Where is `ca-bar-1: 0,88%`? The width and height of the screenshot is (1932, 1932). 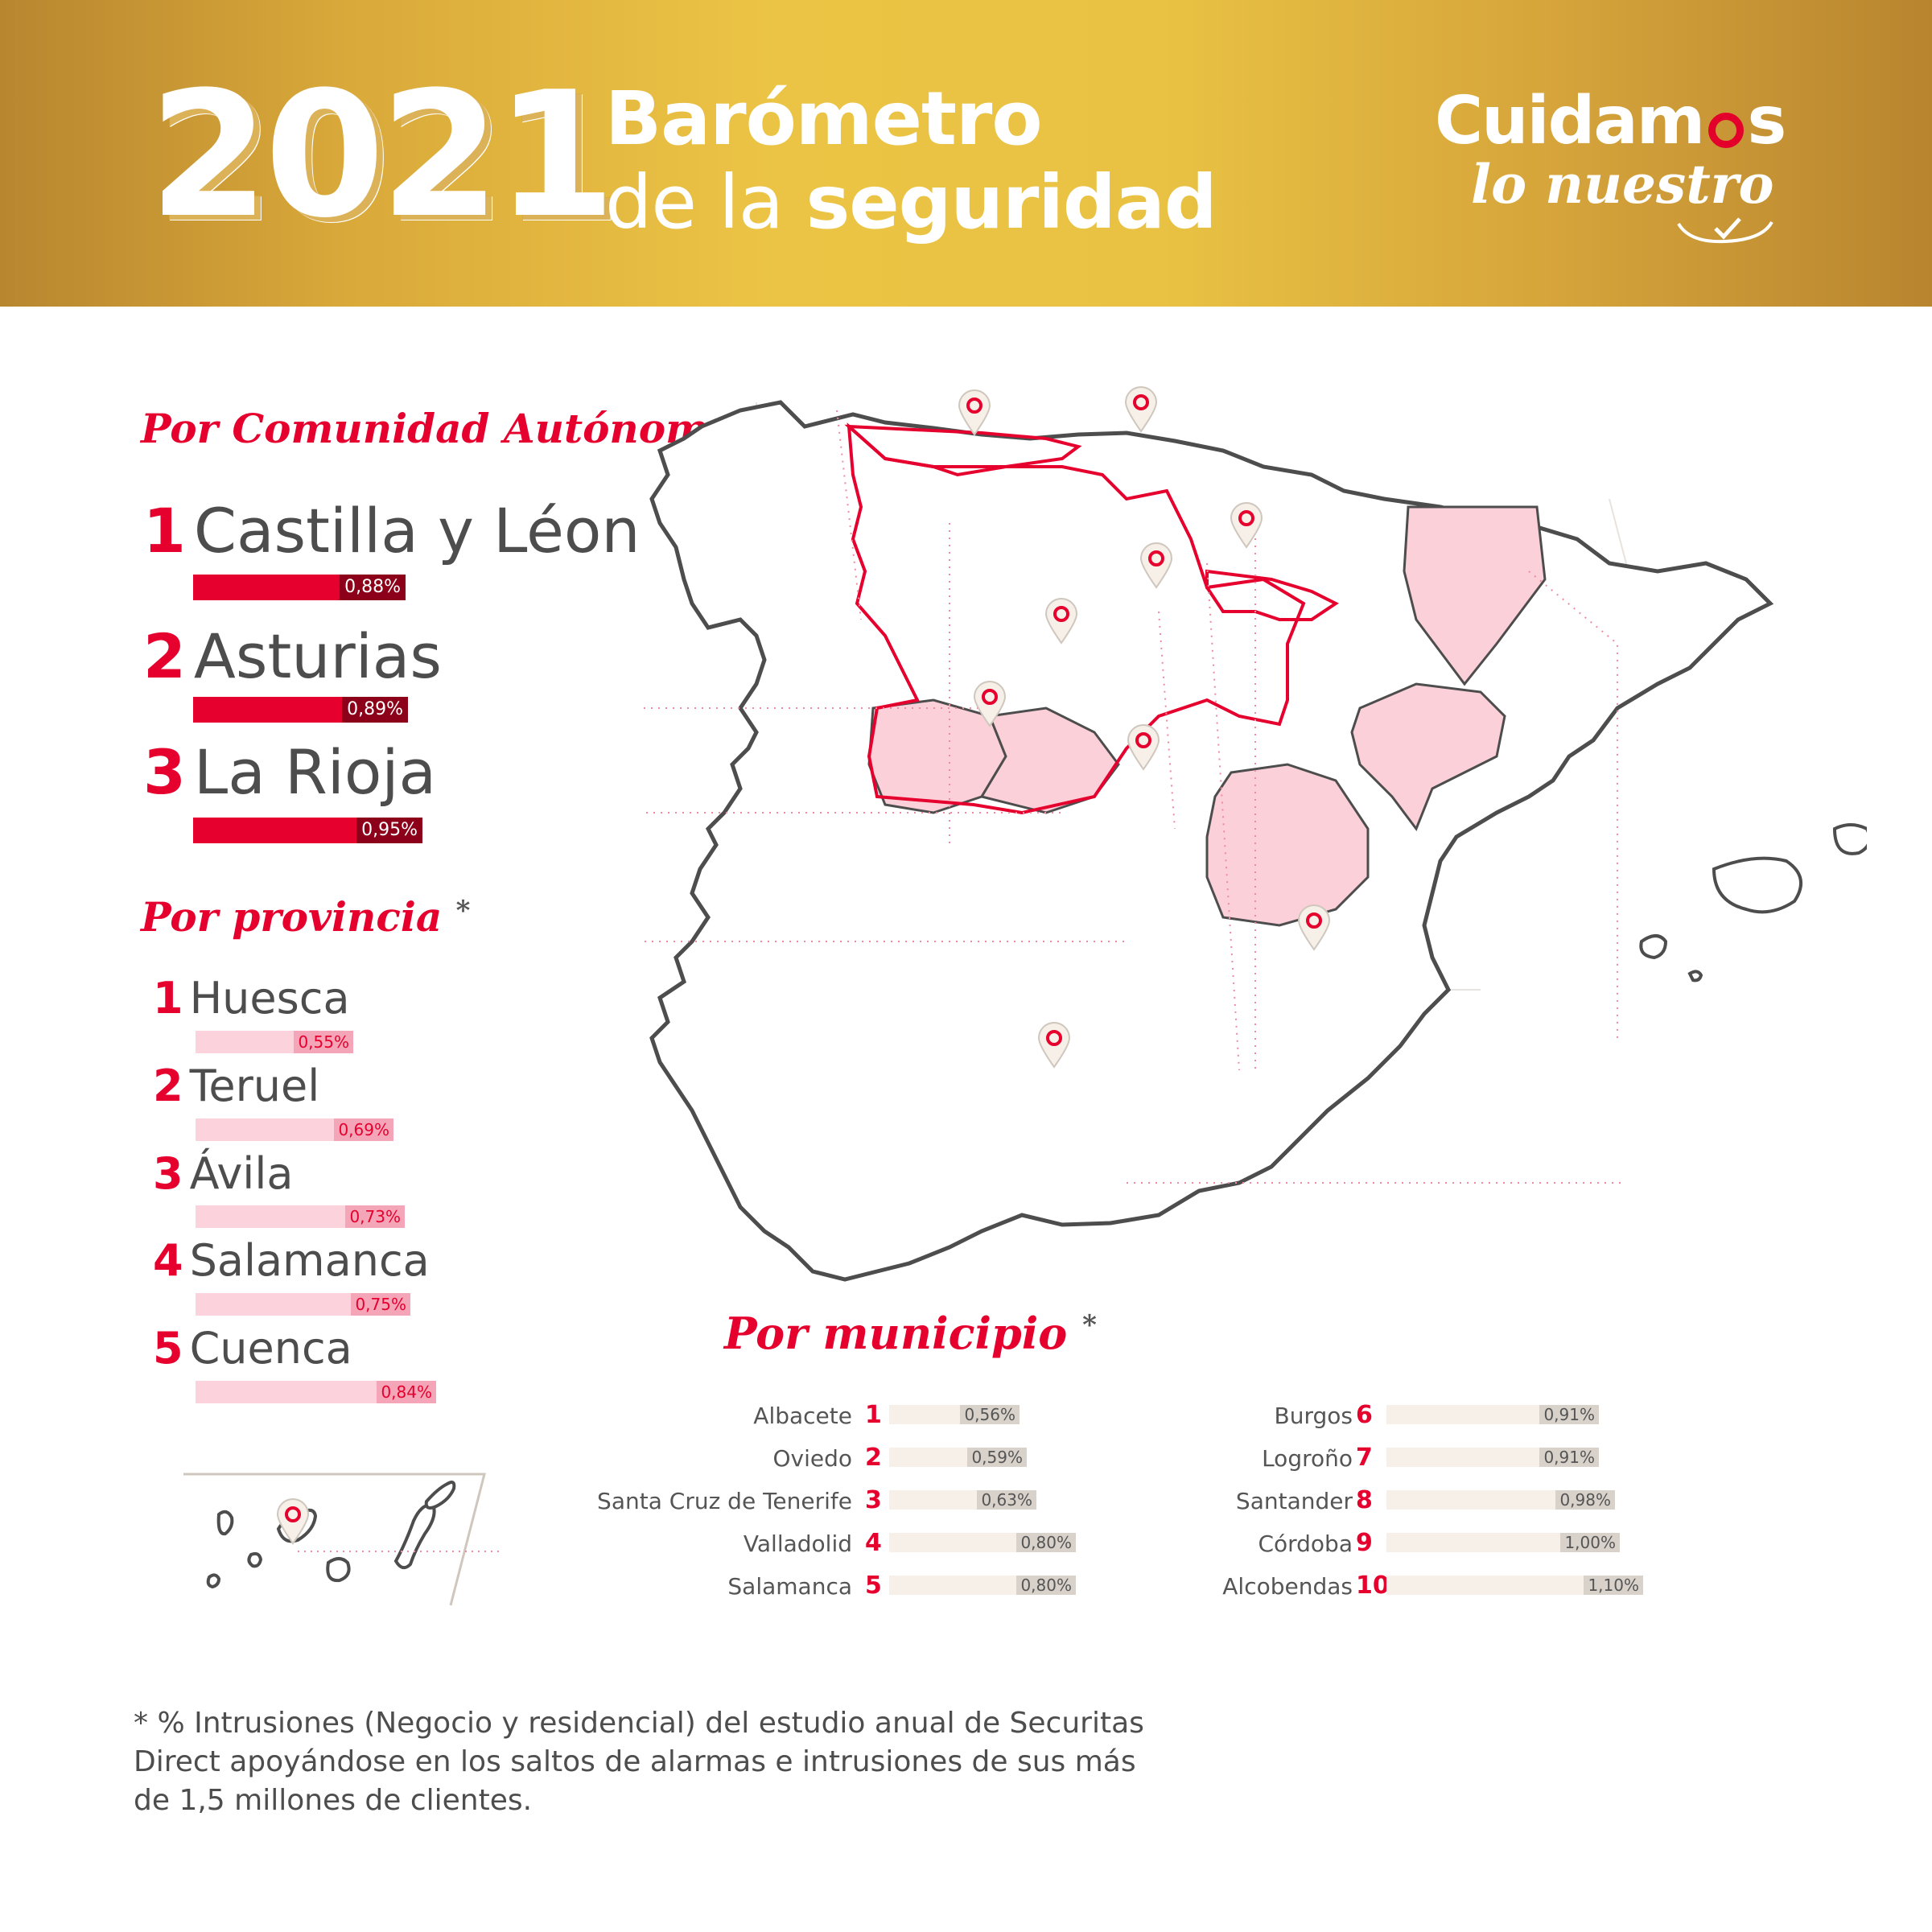 ca-bar-1: 0,88% is located at coordinates (299, 587).